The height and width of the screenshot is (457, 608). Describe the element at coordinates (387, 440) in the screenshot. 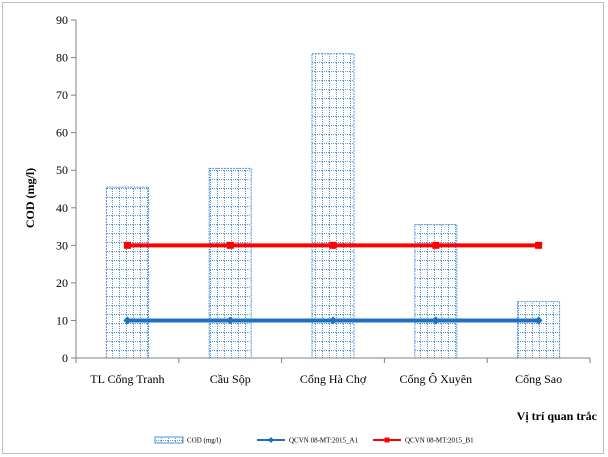

I see `legend-b1-marker` at that location.